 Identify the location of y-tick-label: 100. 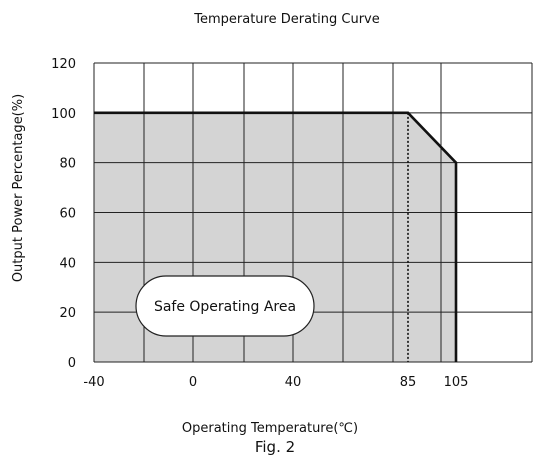
(63, 114).